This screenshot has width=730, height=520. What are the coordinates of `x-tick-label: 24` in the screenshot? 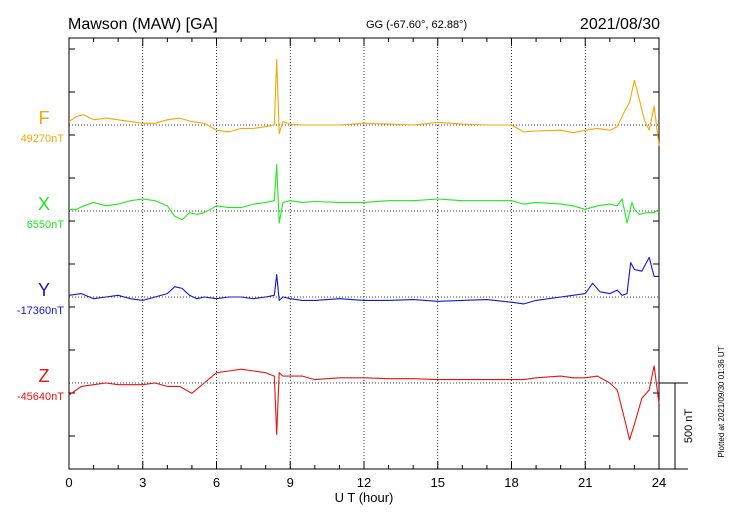 It's located at (659, 482).